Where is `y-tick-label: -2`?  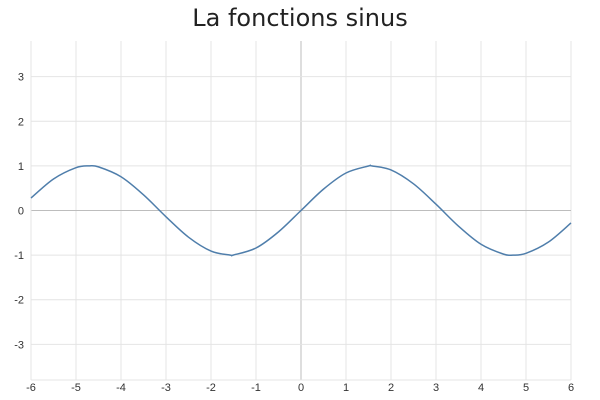
y-tick-label: -2 is located at coordinates (19, 301).